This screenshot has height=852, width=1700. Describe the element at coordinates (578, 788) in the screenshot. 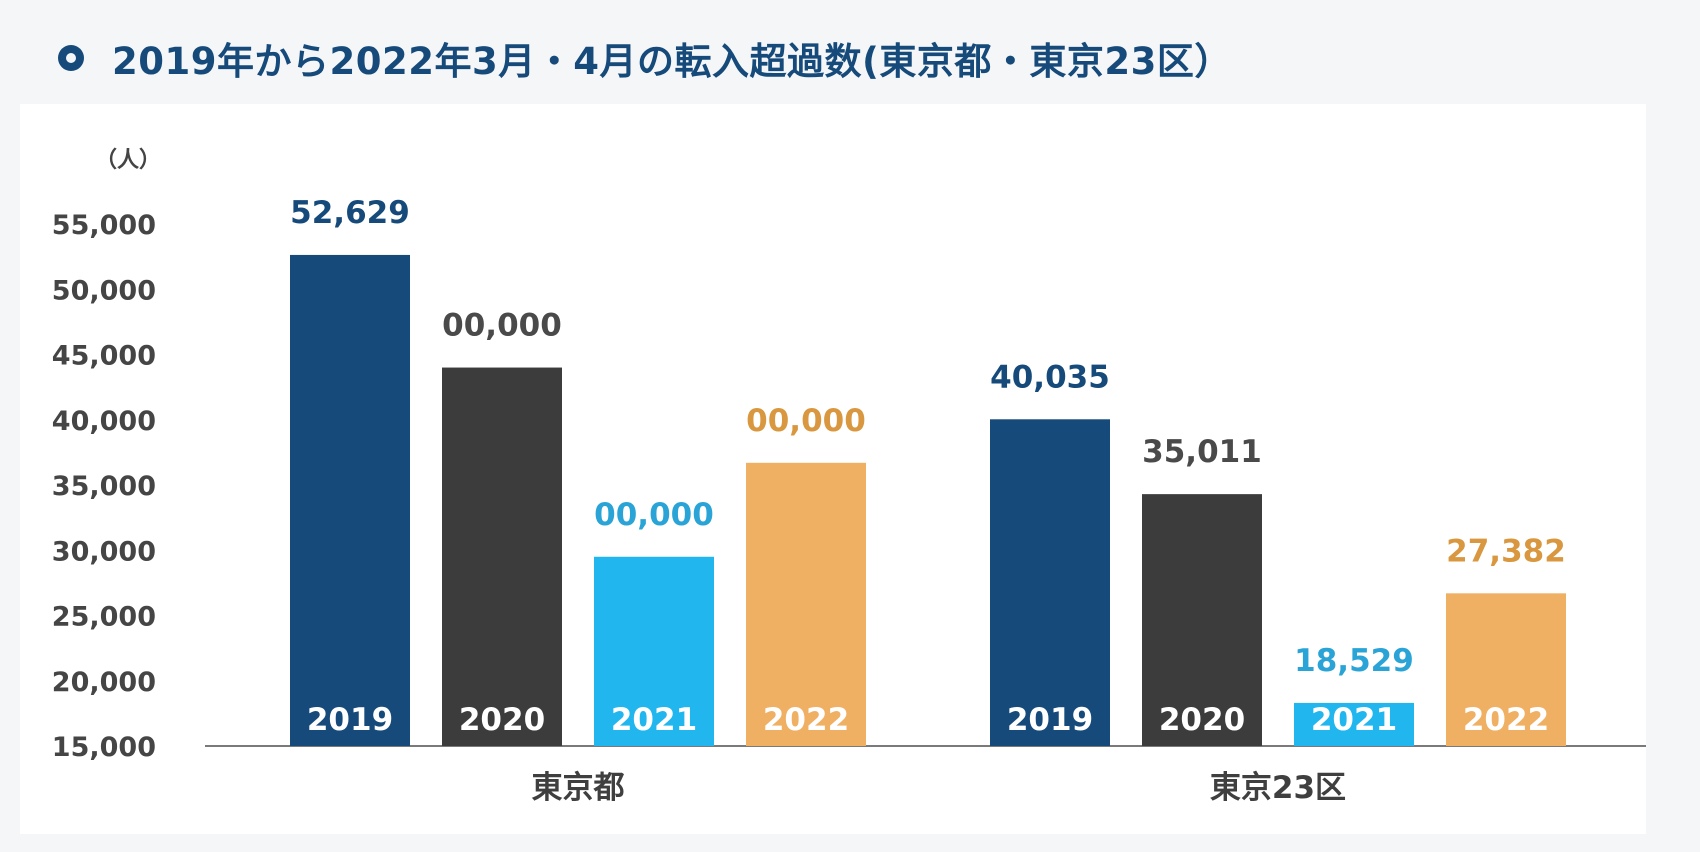

I see `x-category-label: 東京都` at that location.